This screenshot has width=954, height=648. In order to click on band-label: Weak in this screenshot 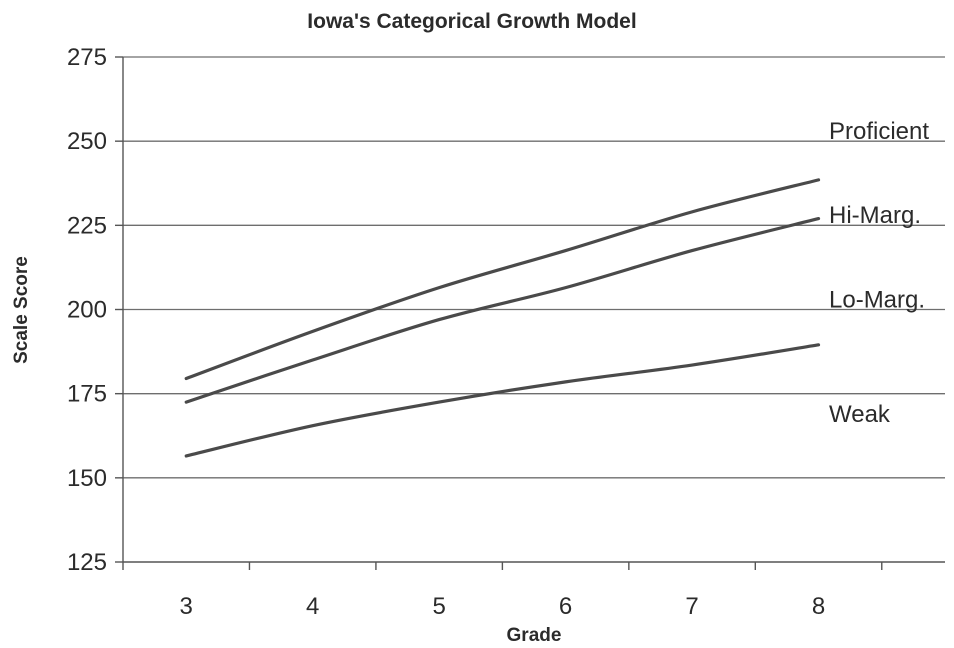, I will do `click(860, 414)`.